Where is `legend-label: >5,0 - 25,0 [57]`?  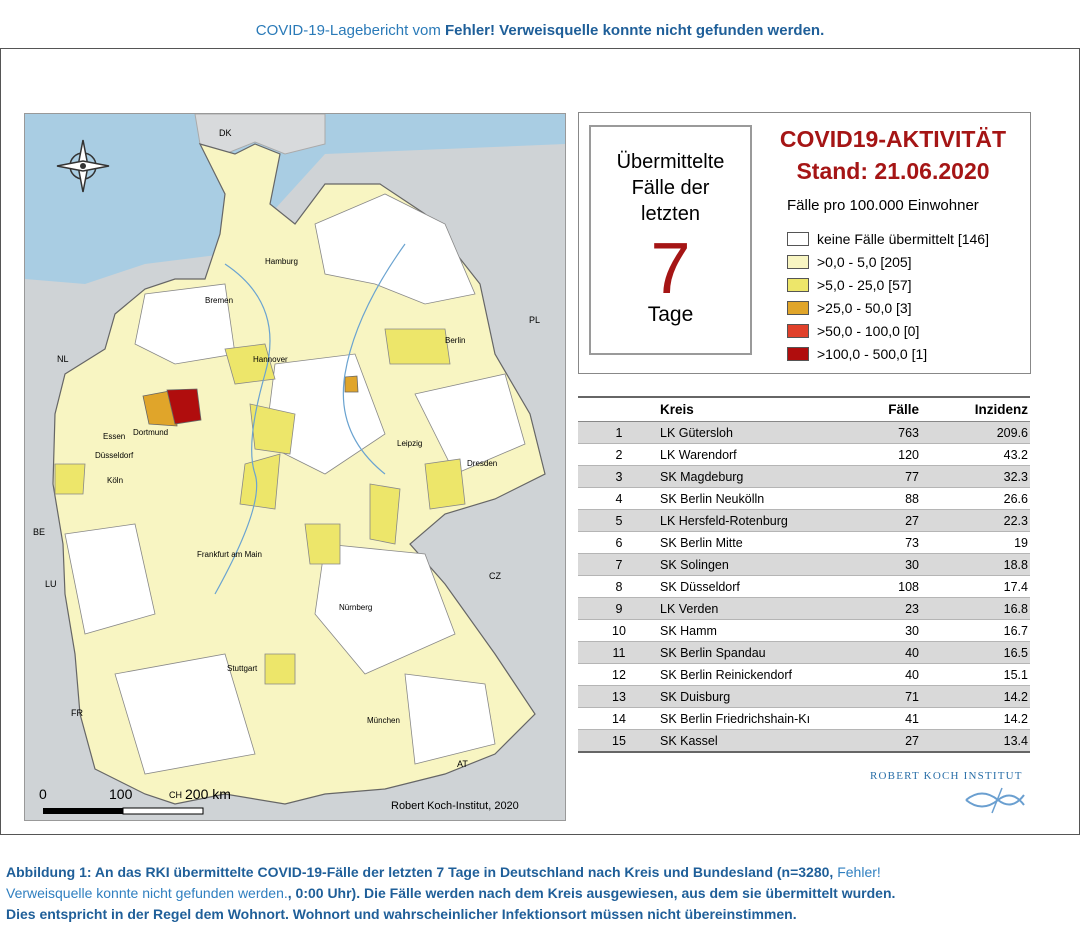 legend-label: >5,0 - 25,0 [57] is located at coordinates (864, 284).